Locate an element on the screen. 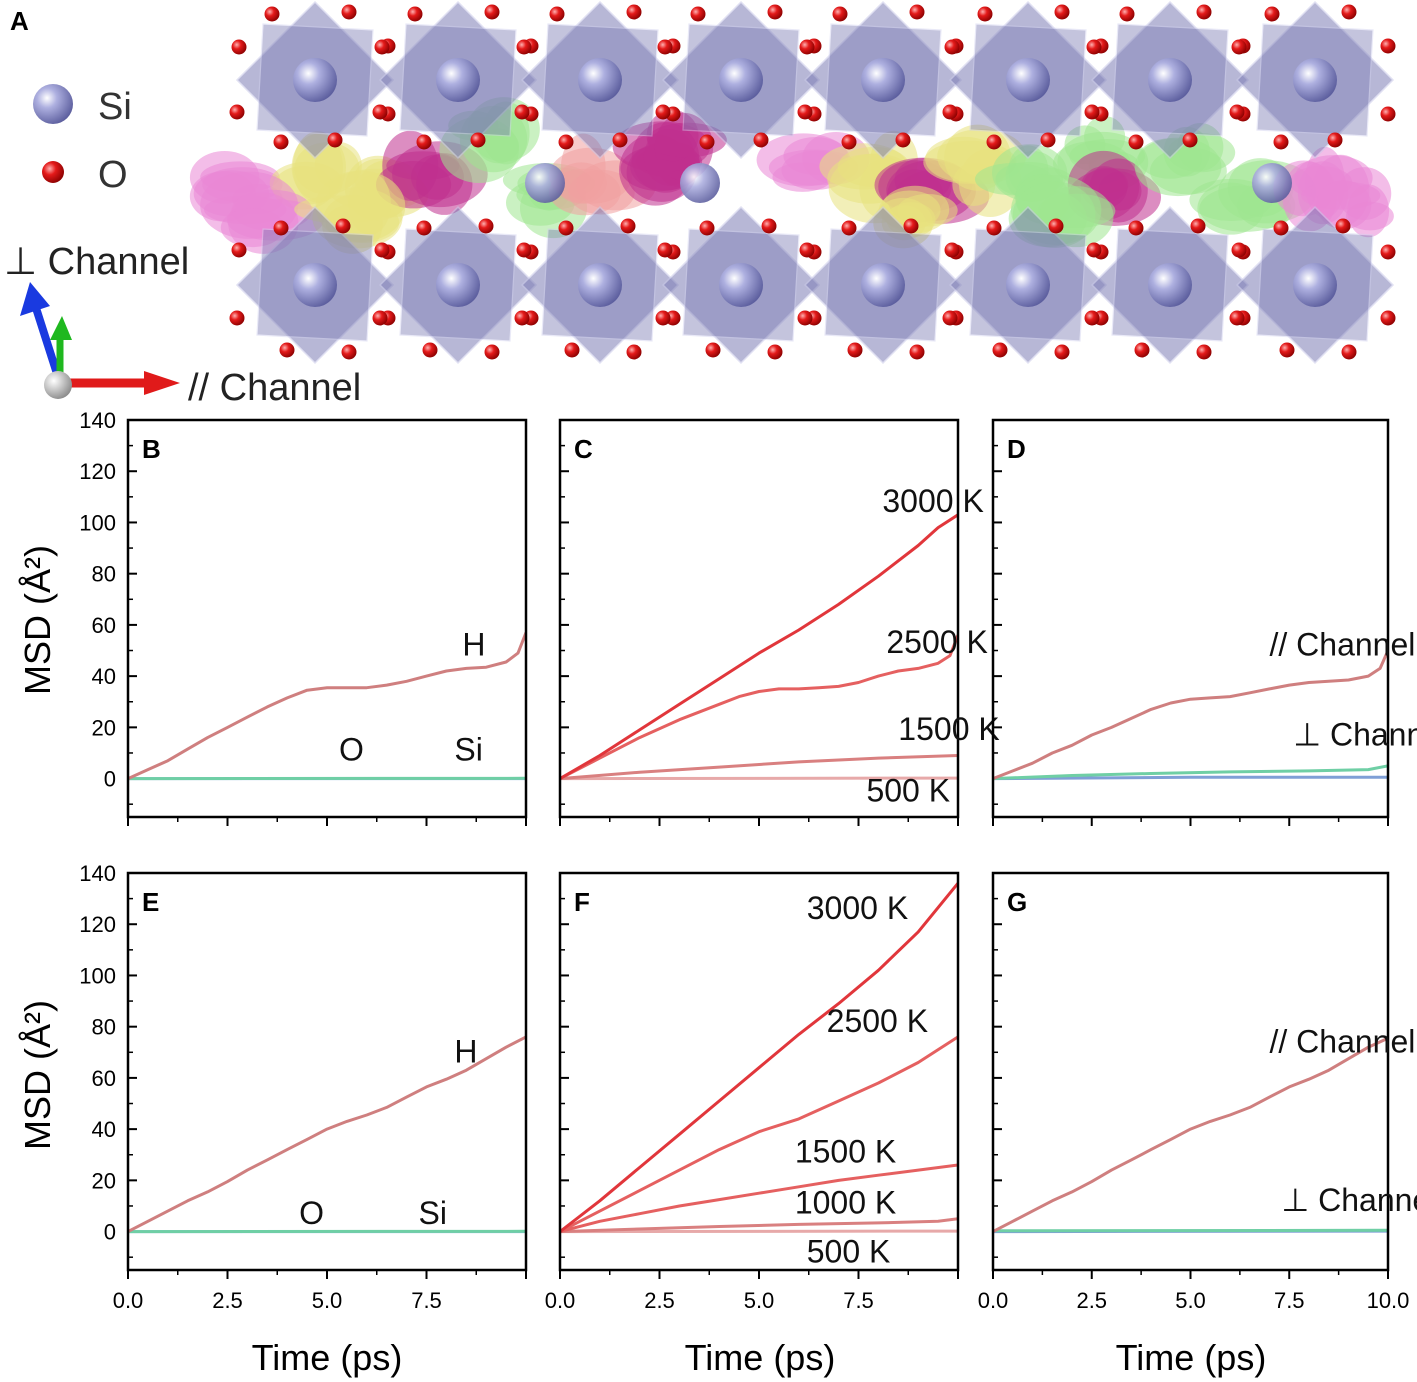  panel-a-letter: A is located at coordinates (19, 21).